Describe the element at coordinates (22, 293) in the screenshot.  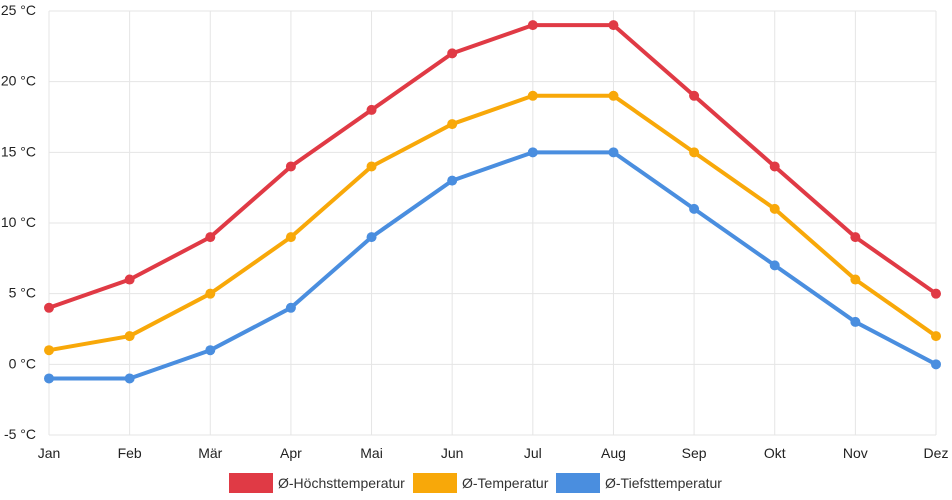
I see `y-tick-label: 5 °C` at that location.